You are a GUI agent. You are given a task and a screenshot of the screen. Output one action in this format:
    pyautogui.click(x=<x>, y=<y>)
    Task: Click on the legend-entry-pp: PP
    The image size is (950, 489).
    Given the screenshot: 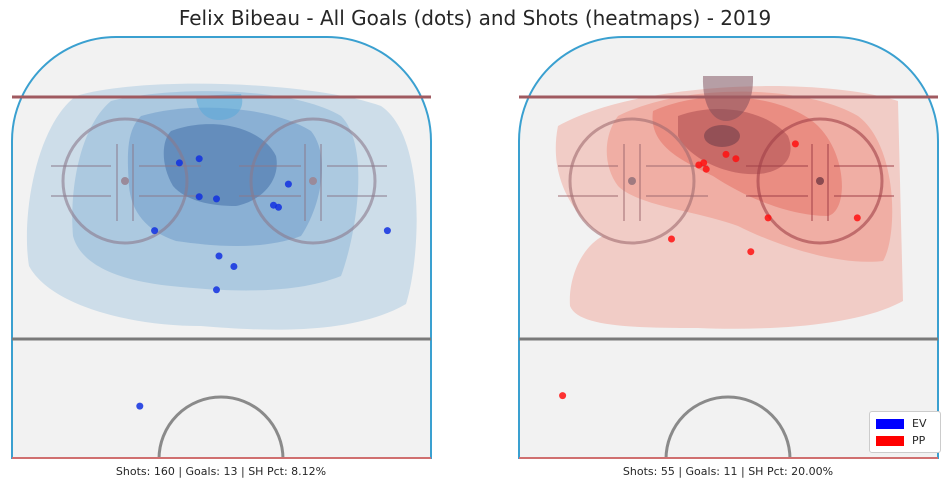 What is the action you would take?
    pyautogui.click(x=900, y=440)
    